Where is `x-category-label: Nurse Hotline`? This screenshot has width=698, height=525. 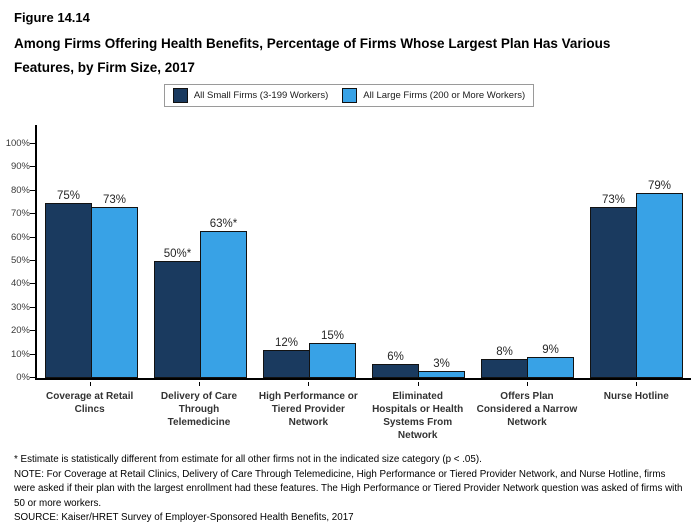
x-category-label: Nurse Hotline is located at coordinates (636, 412).